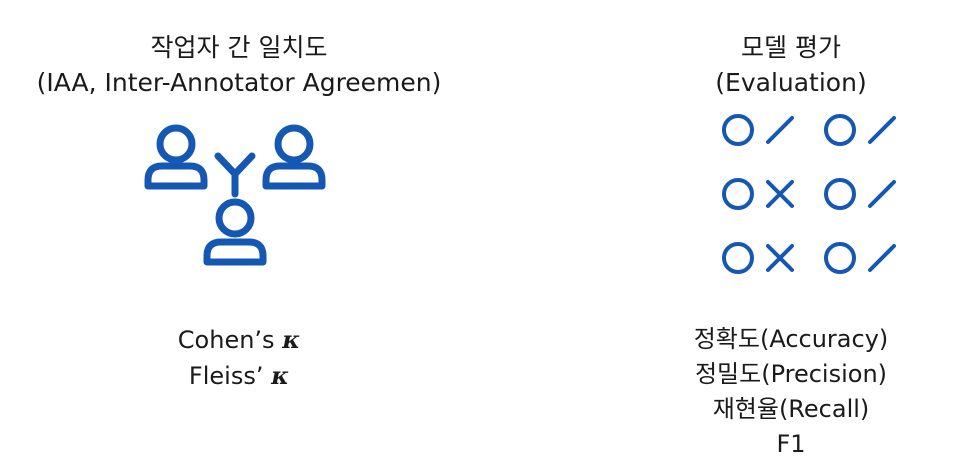 This screenshot has width=962, height=476. Describe the element at coordinates (235, 175) in the screenshot. I see `annotator-connector-icon` at that location.